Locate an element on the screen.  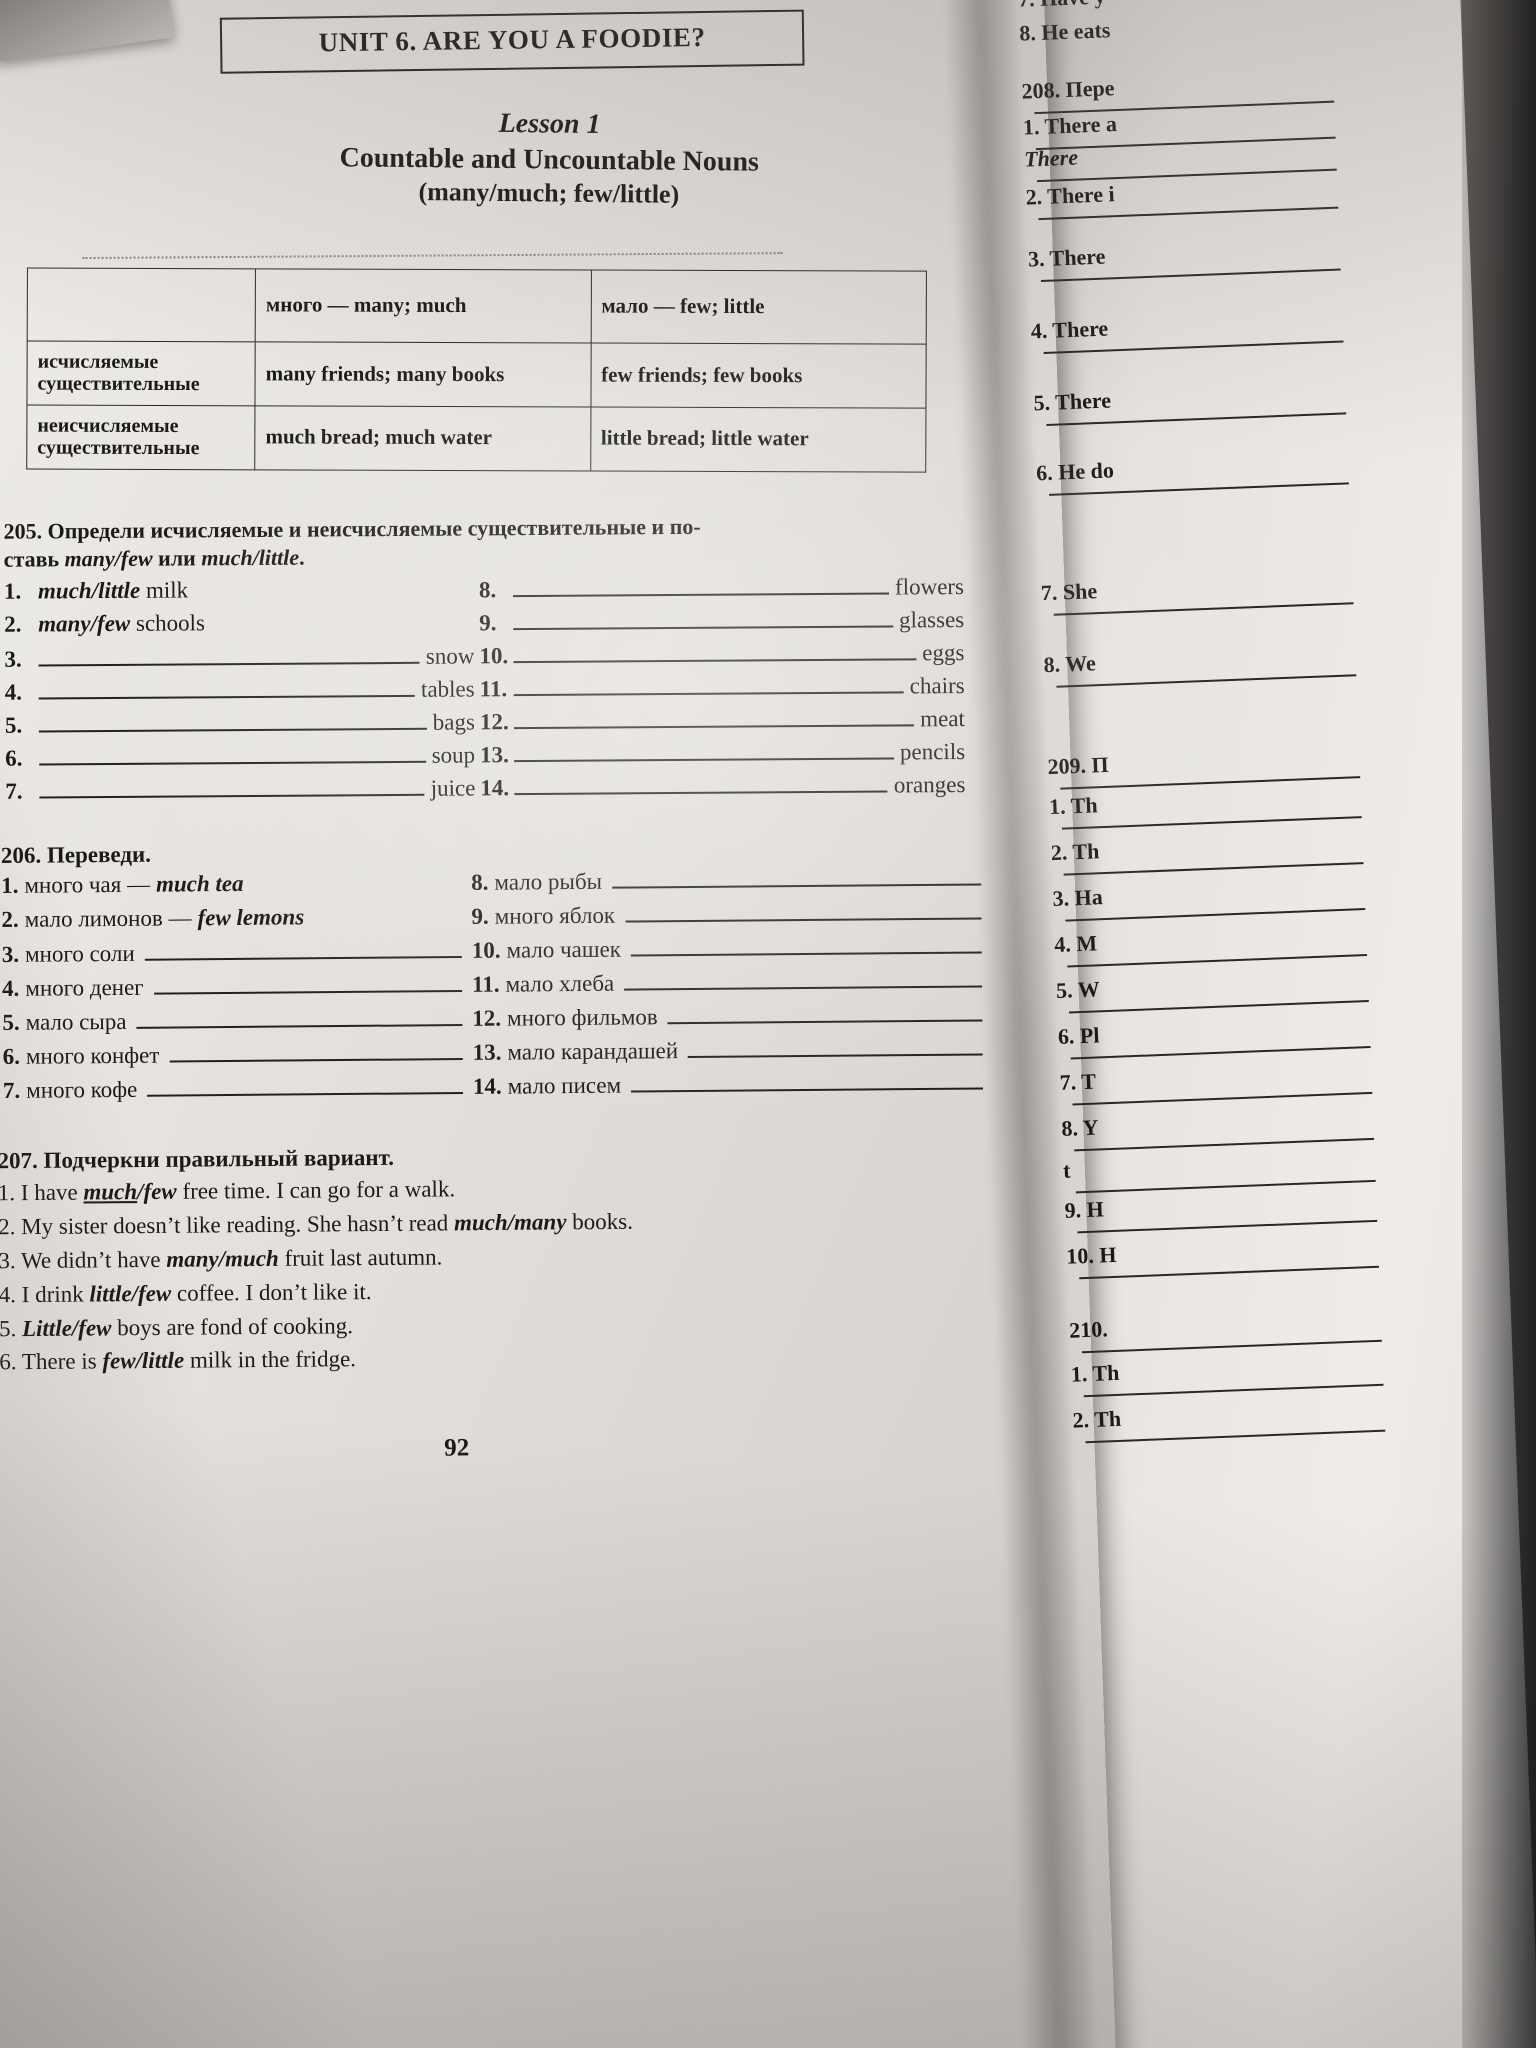
item-number: 4. is located at coordinates (13, 692).